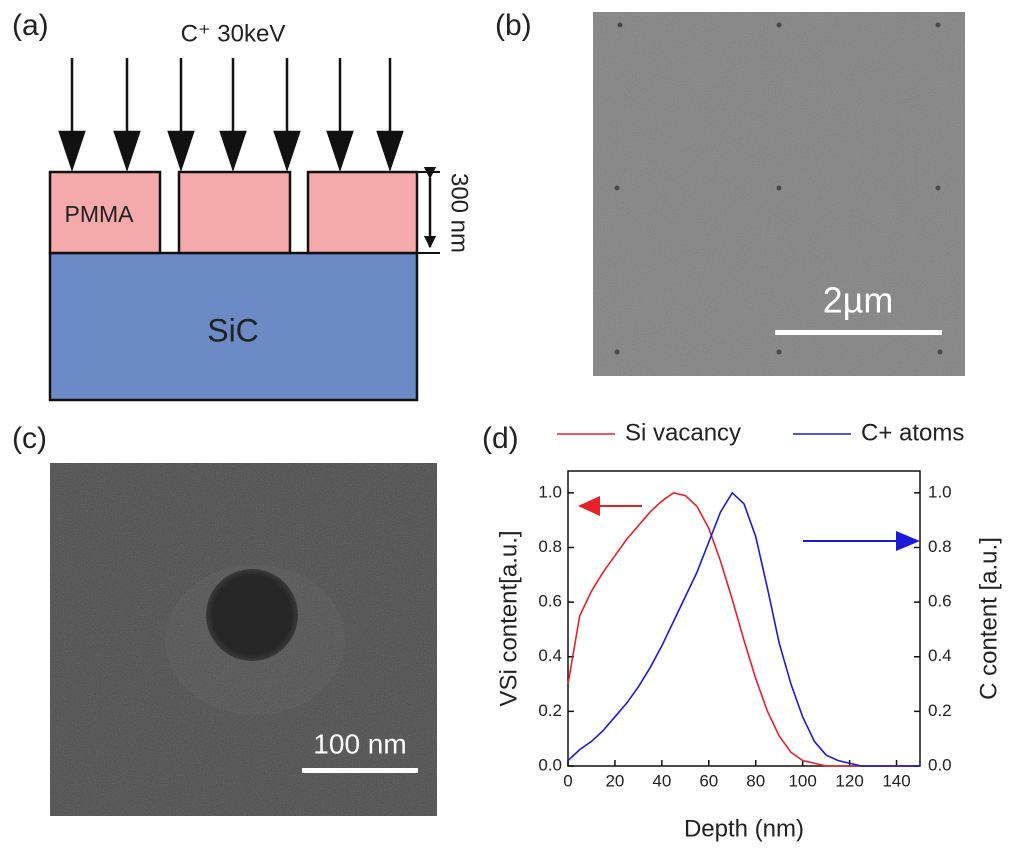  What do you see at coordinates (30, 25) in the screenshot?
I see `panel-label: (a)` at bounding box center [30, 25].